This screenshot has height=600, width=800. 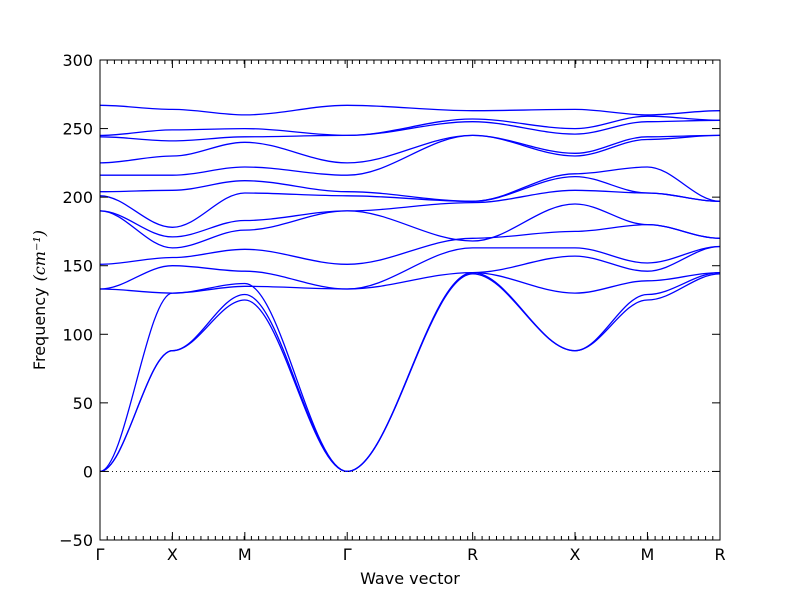 I want to click on x-axis-label: Wave vector, so click(x=410, y=578).